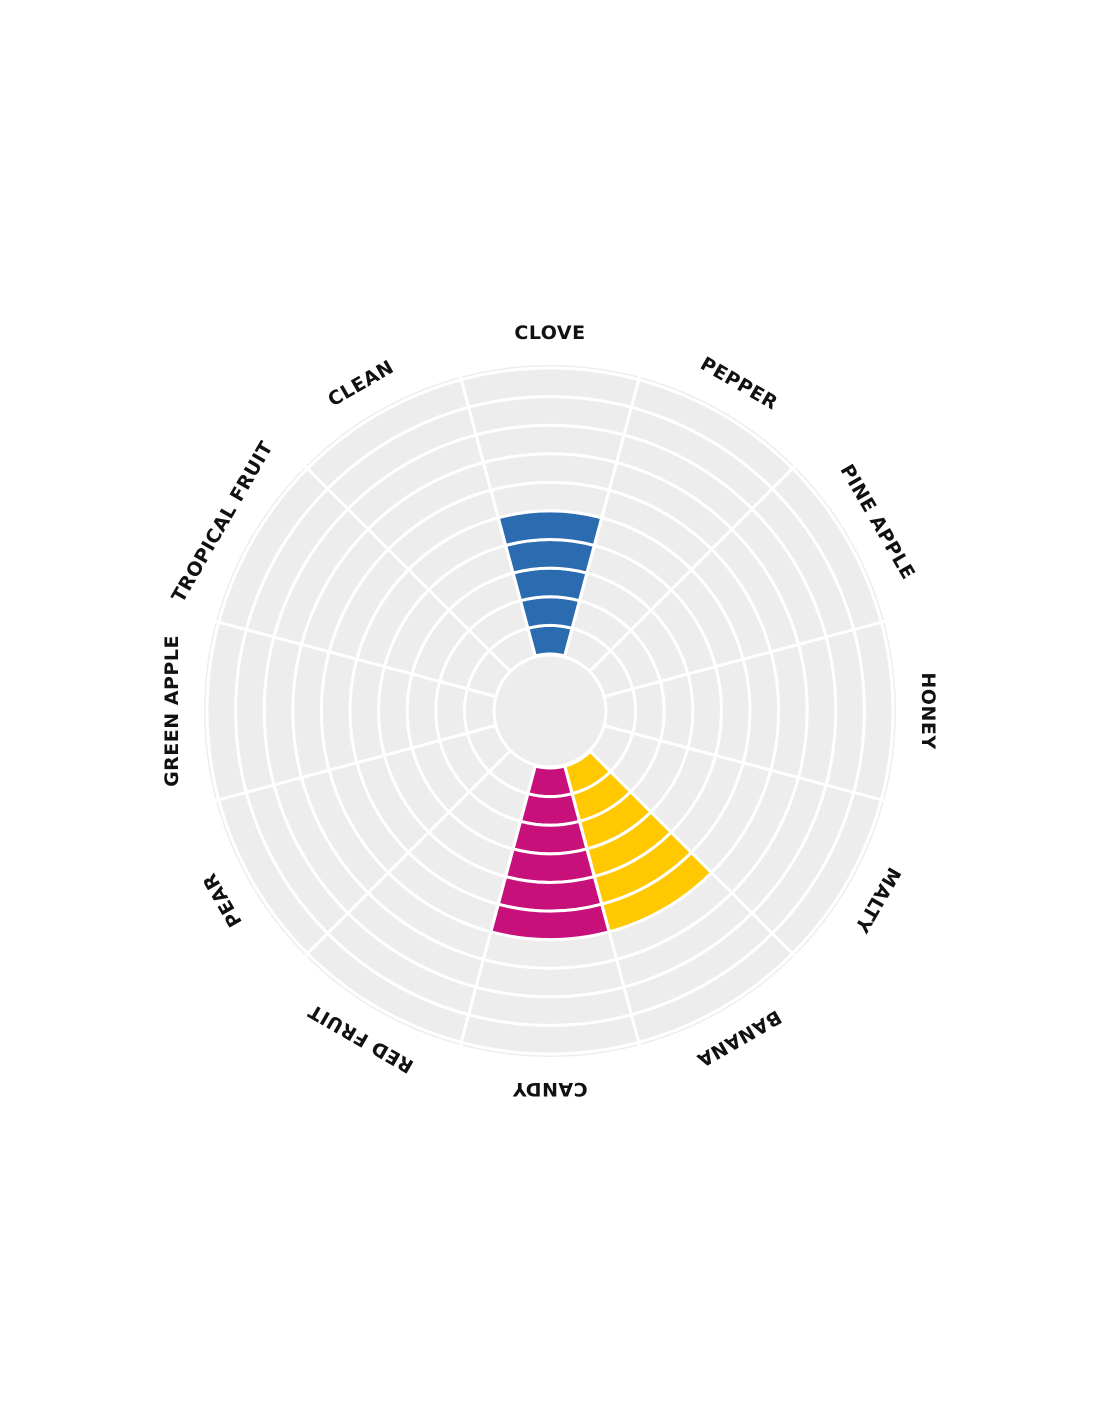 This screenshot has width=1100, height=1422. I want to click on label-clean: CLEAN, so click(360, 383).